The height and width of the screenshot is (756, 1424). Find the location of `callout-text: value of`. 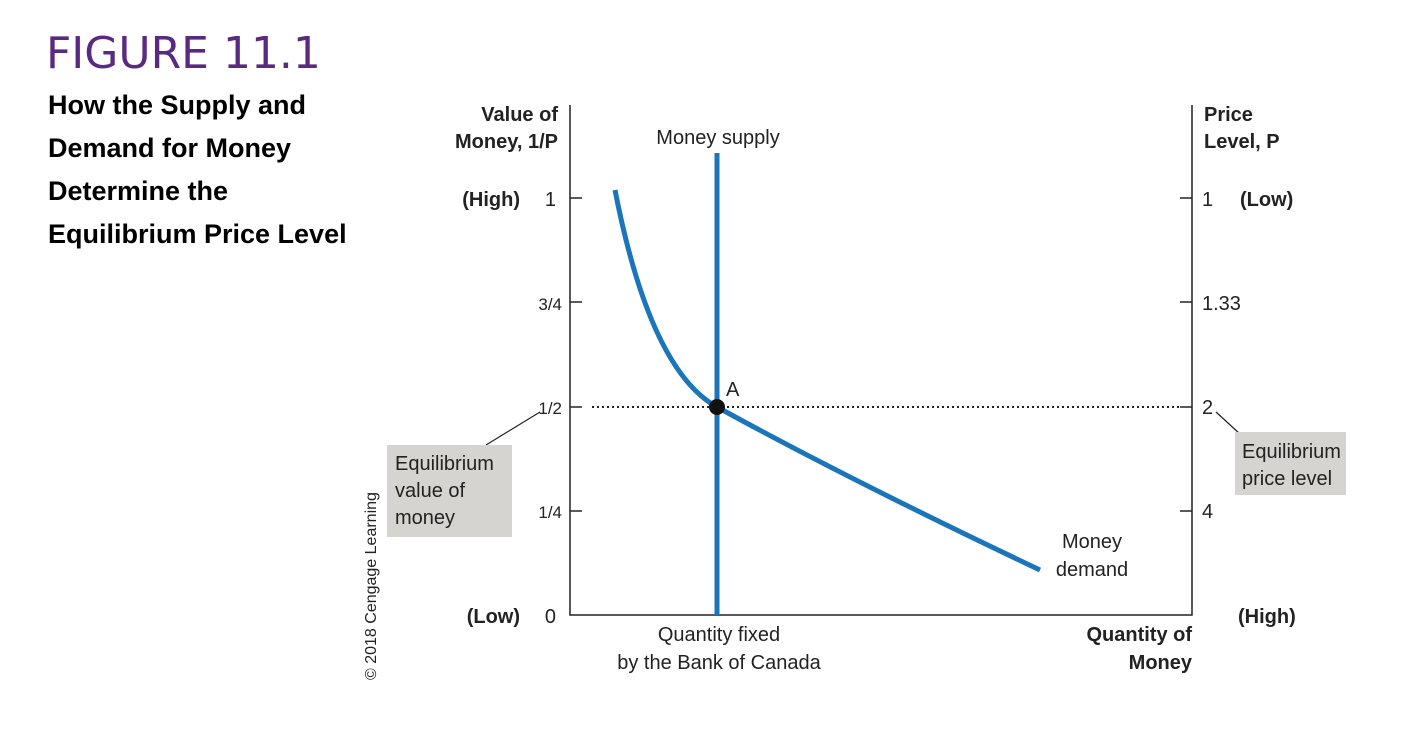

callout-text: value of is located at coordinates (430, 491).